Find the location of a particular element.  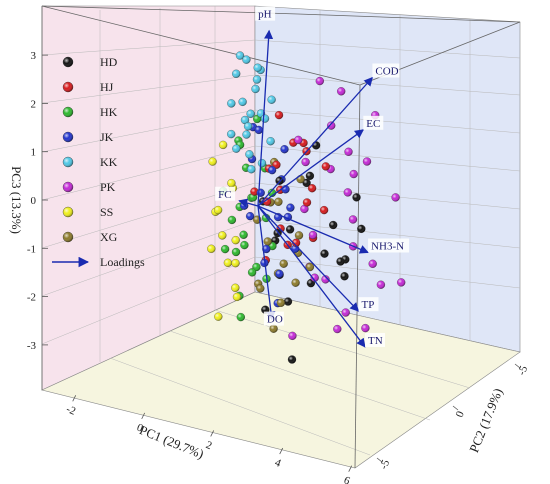

loading-arrow-tn is located at coordinates (311, 276).